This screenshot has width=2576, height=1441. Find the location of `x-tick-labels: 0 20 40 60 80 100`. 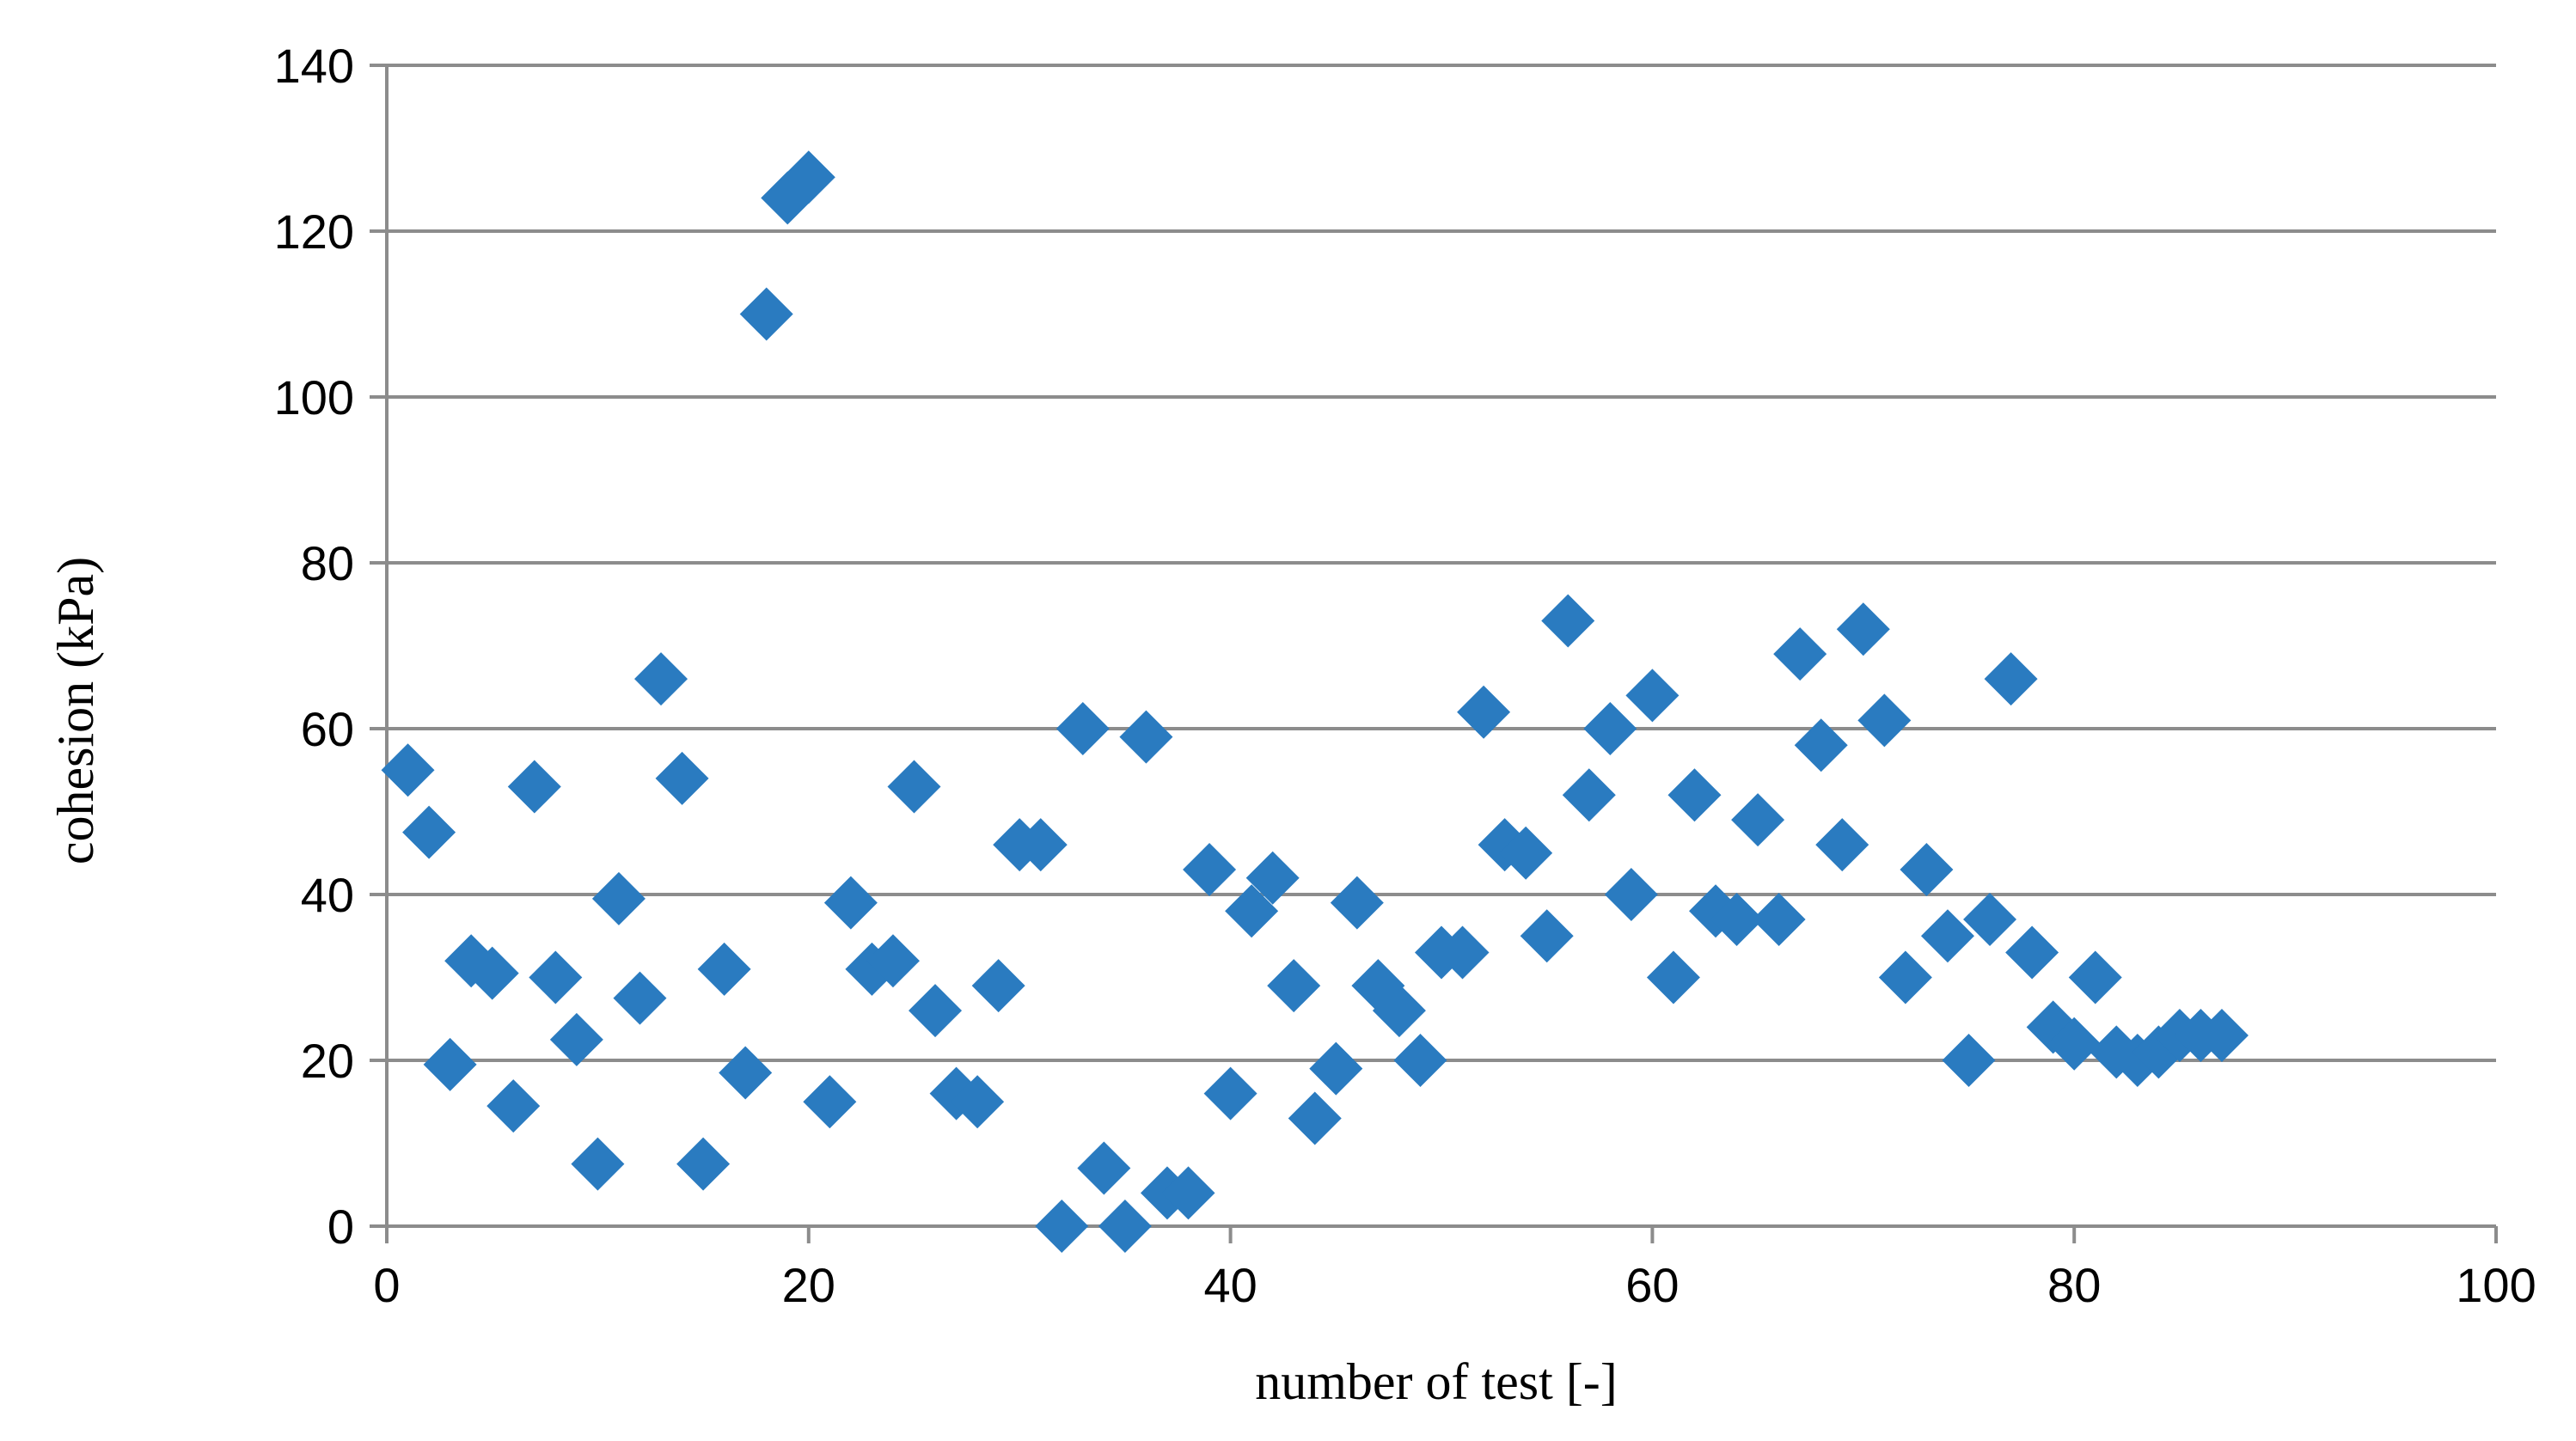

x-tick-labels: 0 20 40 60 80 100 is located at coordinates (1454, 1285).